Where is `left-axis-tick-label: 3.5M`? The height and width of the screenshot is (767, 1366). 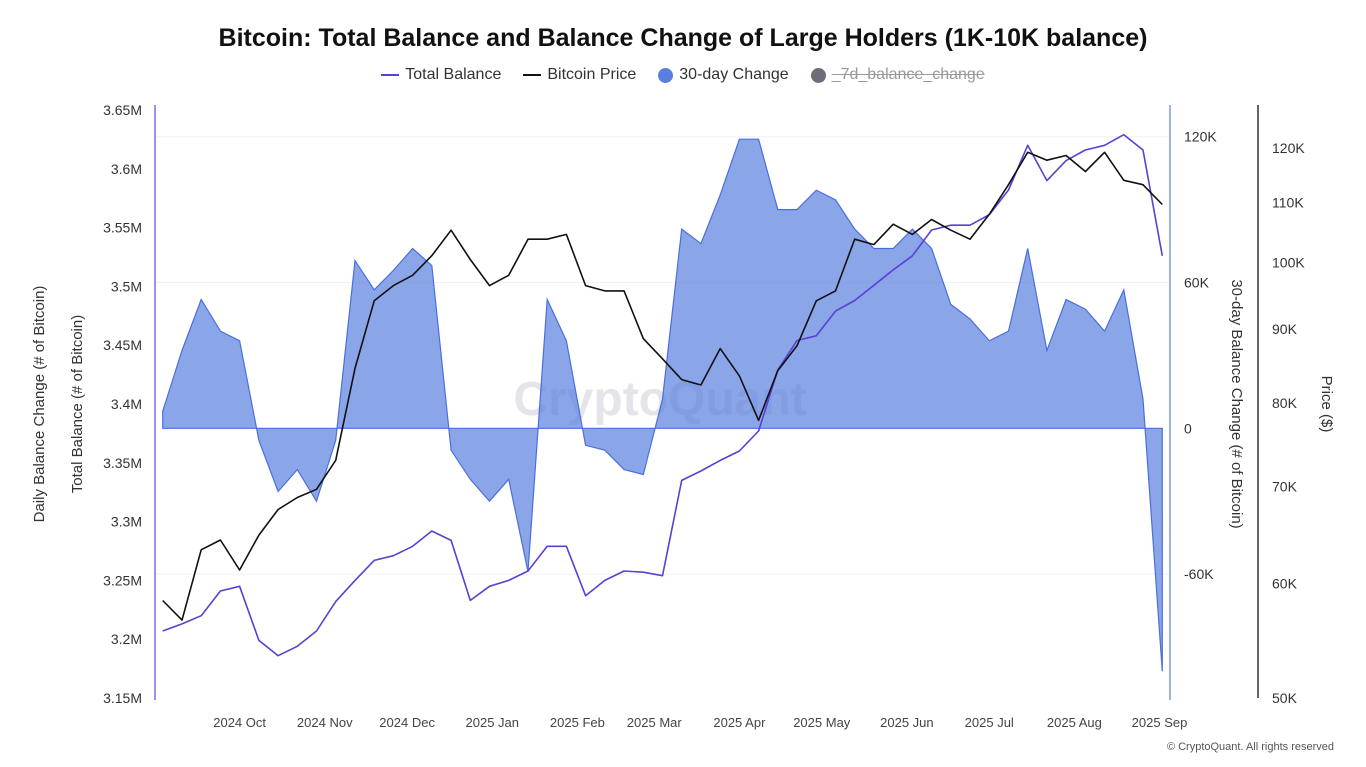 left-axis-tick-label: 3.5M is located at coordinates (126, 286).